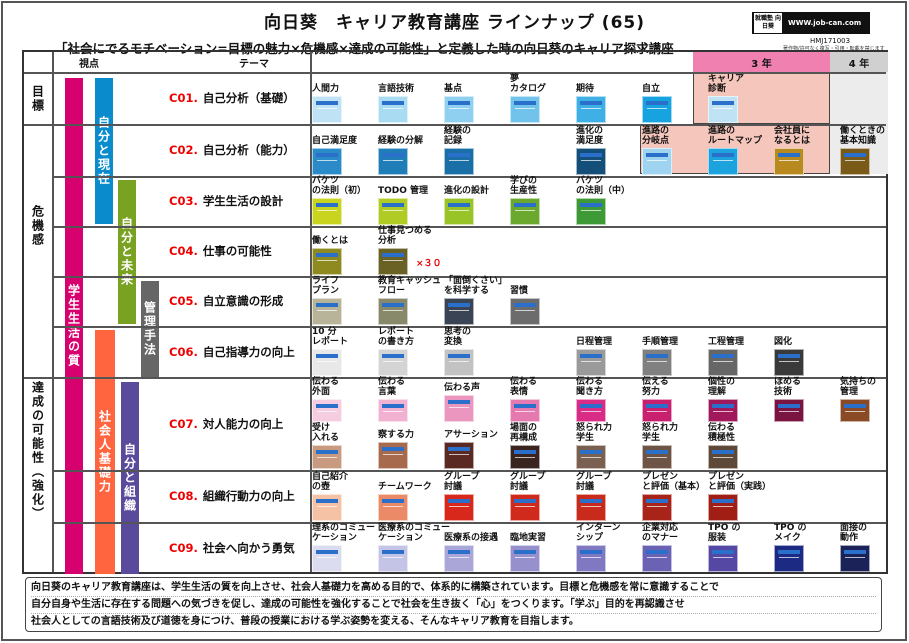  What do you see at coordinates (741, 98) in the screenshot?
I see `course-item: キャリア 診断` at bounding box center [741, 98].